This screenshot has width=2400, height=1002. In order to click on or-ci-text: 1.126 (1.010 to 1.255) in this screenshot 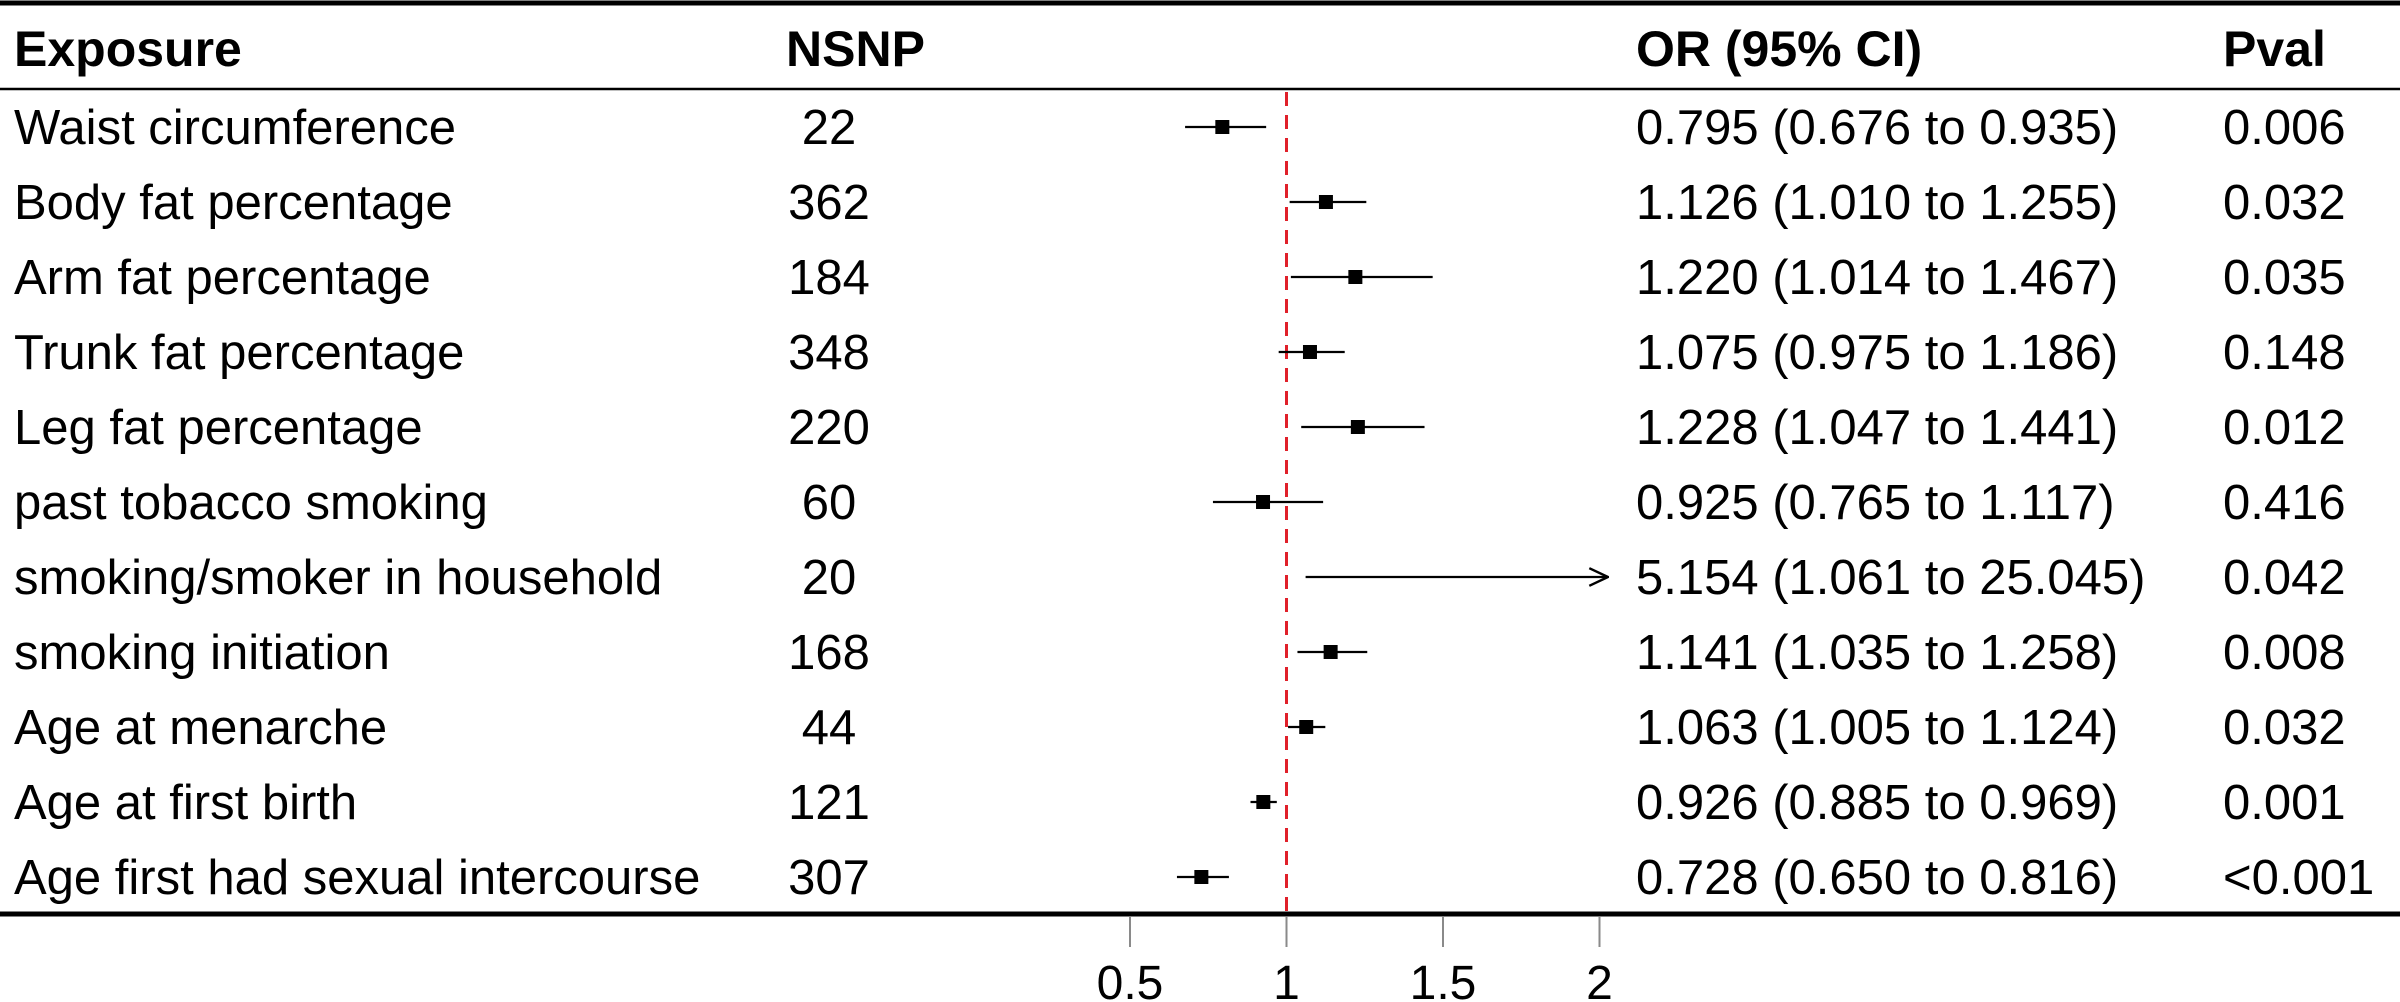, I will do `click(1877, 203)`.